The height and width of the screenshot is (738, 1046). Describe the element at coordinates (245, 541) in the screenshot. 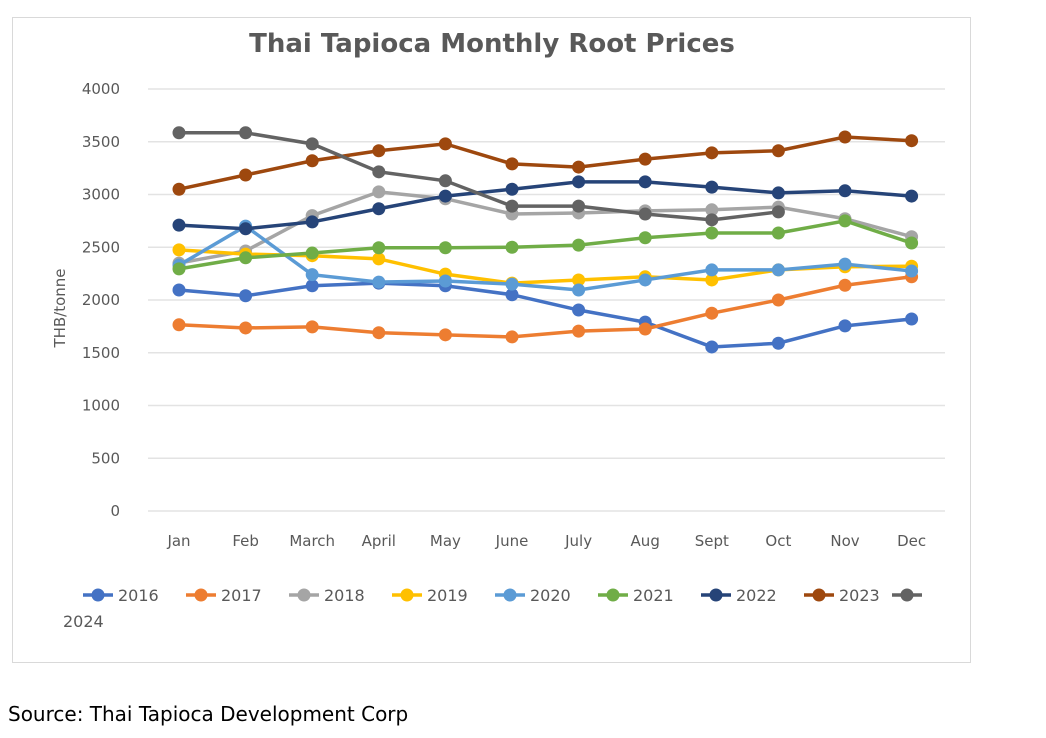

I see `x-tick-label: Feb` at that location.